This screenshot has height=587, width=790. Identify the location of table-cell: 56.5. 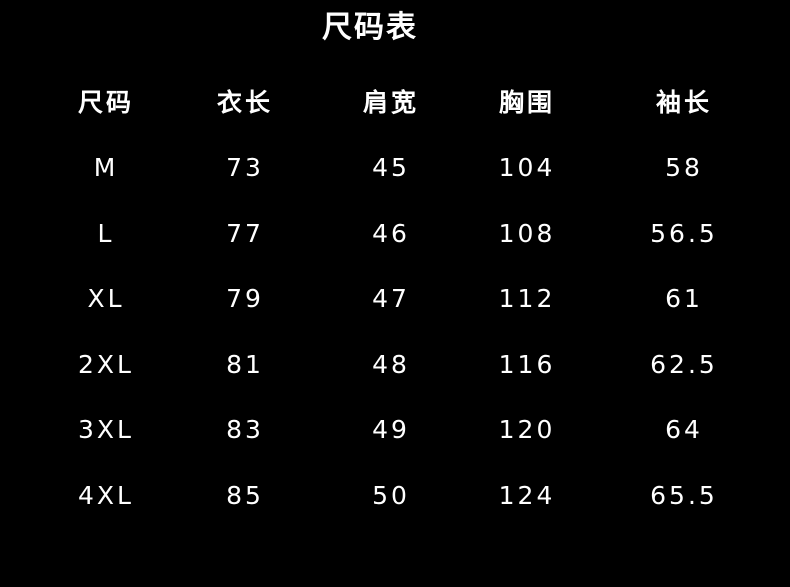
(684, 233).